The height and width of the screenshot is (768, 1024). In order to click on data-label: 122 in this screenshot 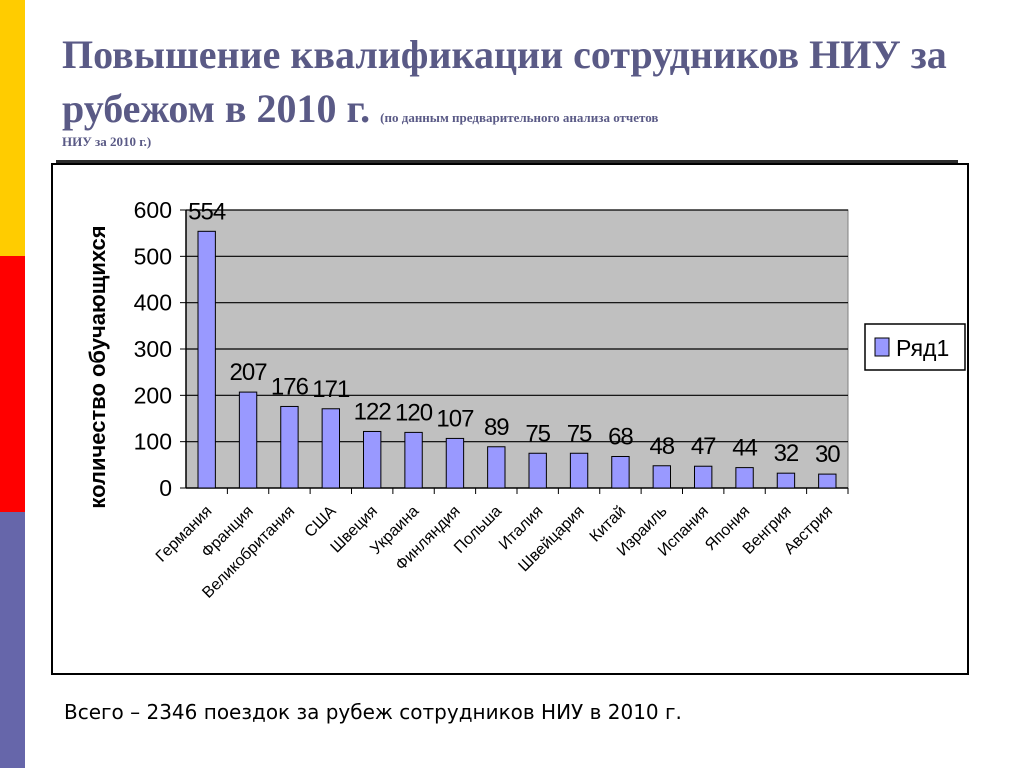, I will do `click(373, 411)`.